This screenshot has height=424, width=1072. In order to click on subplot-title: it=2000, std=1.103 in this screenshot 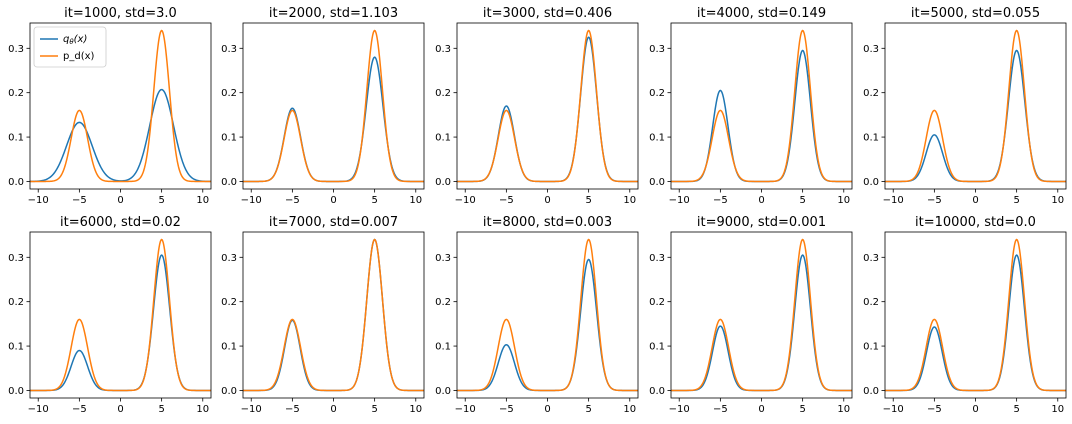, I will do `click(333, 13)`.